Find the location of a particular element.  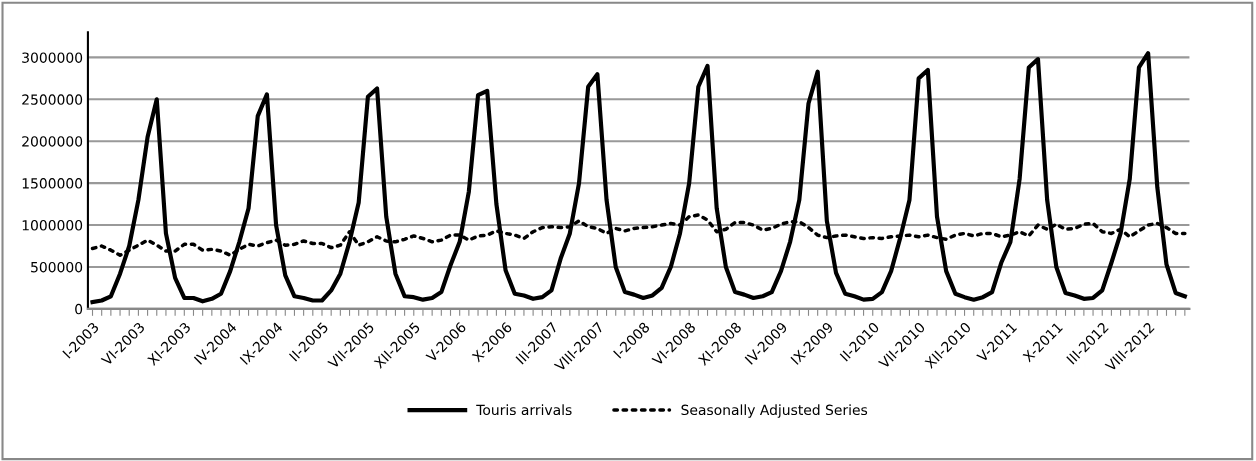

legend-label: Touris arrivals is located at coordinates (524, 410).